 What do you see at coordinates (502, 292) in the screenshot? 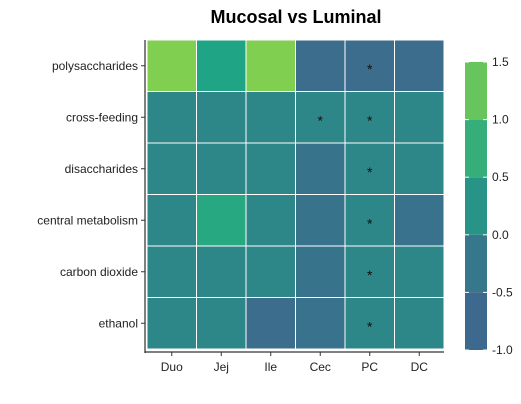
I see `legend-tick-label: -0.5` at bounding box center [502, 292].